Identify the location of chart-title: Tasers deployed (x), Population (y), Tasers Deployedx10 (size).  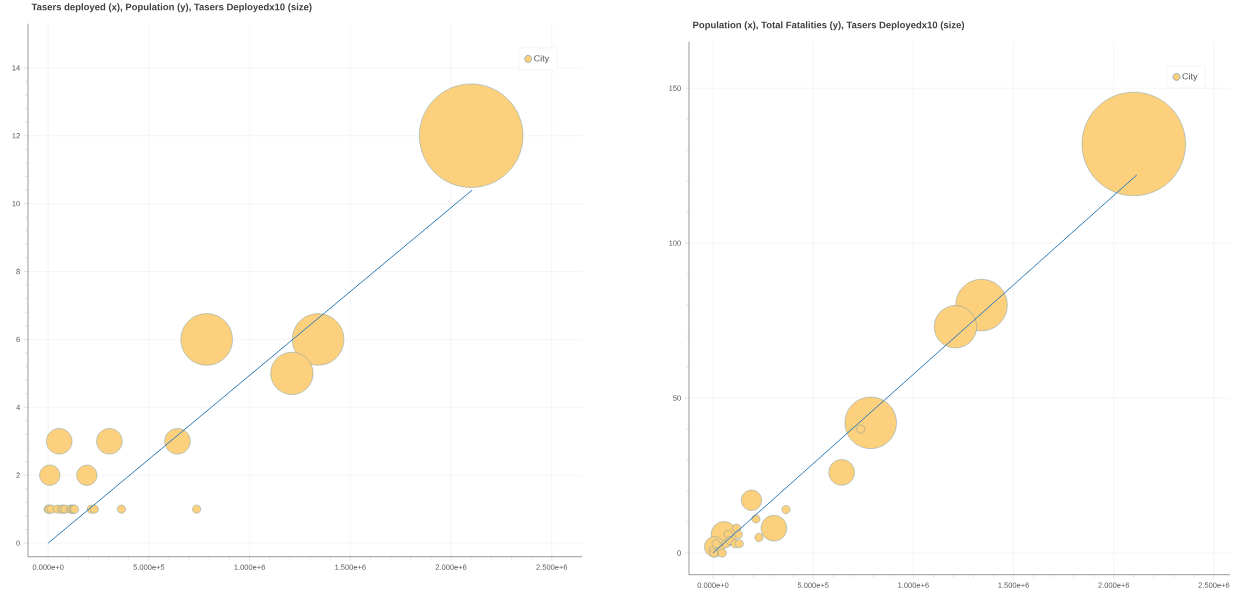
(171, 8).